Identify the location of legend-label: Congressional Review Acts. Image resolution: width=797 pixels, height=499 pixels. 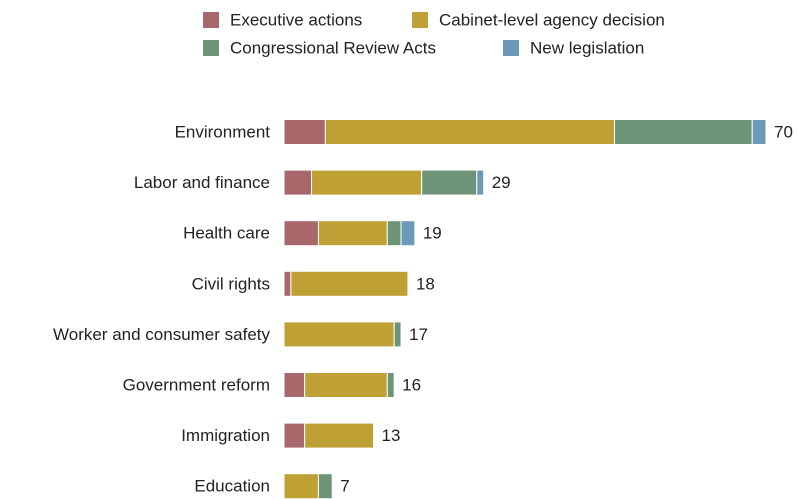
(333, 47).